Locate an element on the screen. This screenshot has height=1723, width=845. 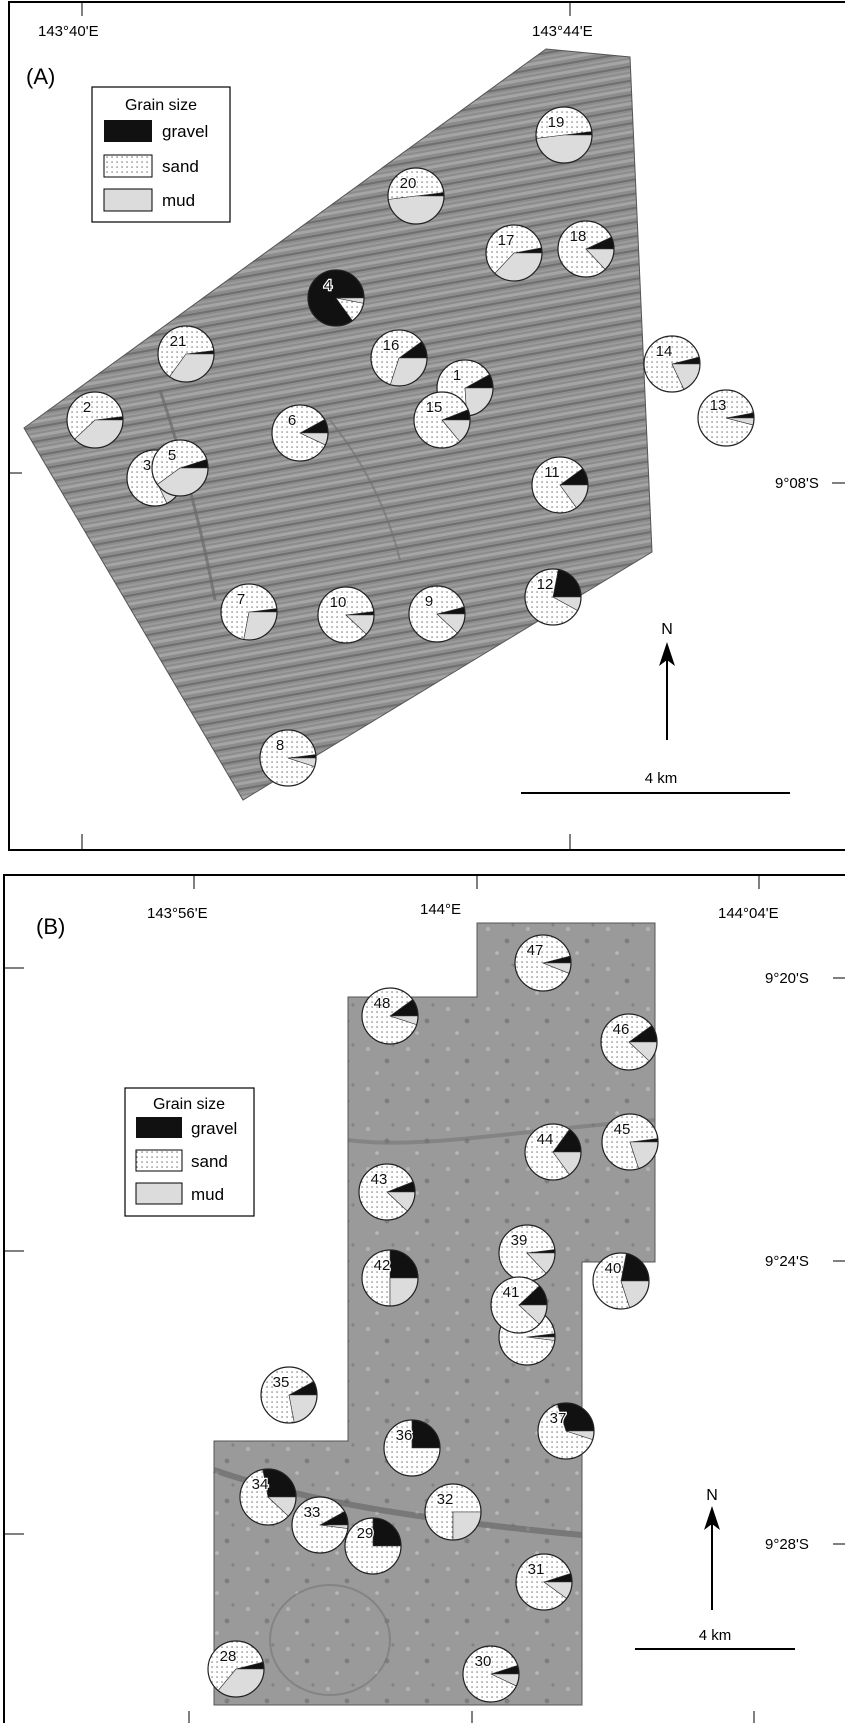
site-label: 15 is located at coordinates (434, 407).